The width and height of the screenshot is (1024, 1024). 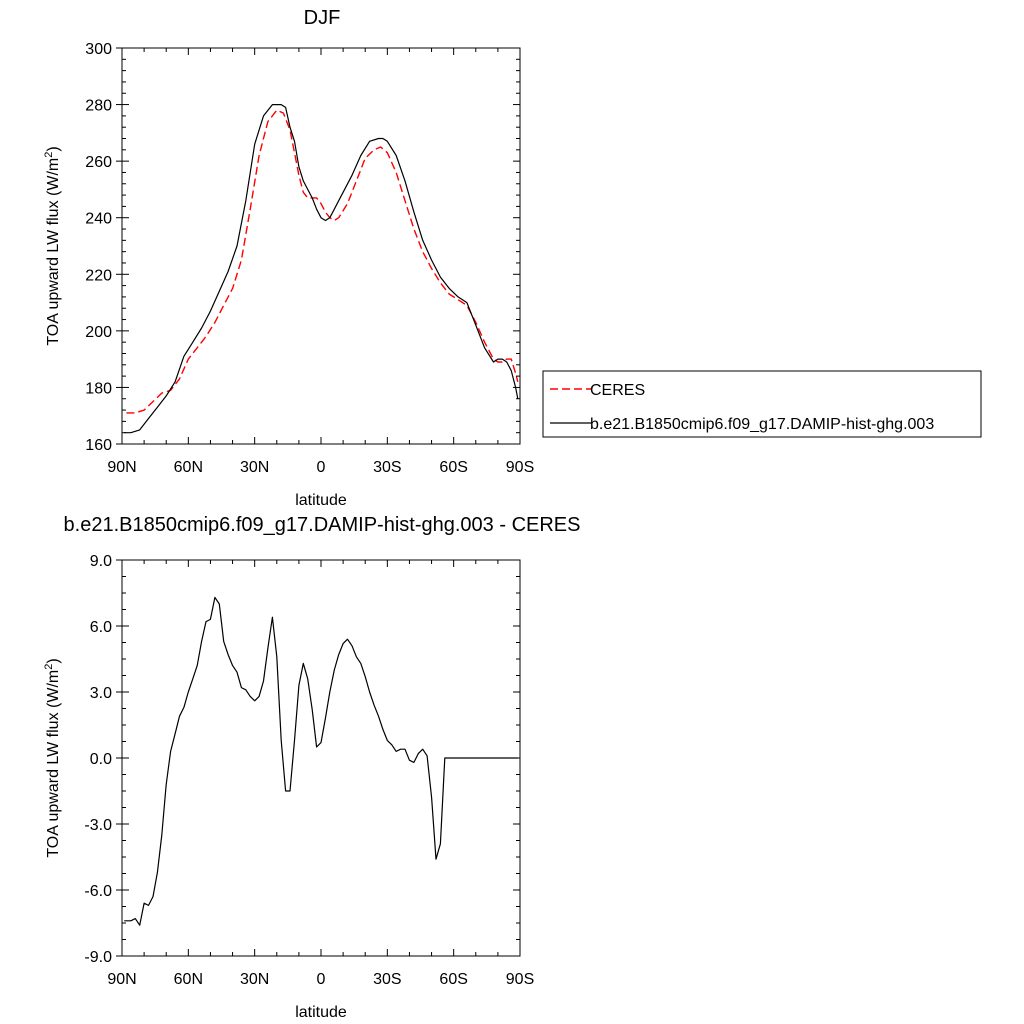 What do you see at coordinates (101, 561) in the screenshot?
I see `y-tick-label: 9.0` at bounding box center [101, 561].